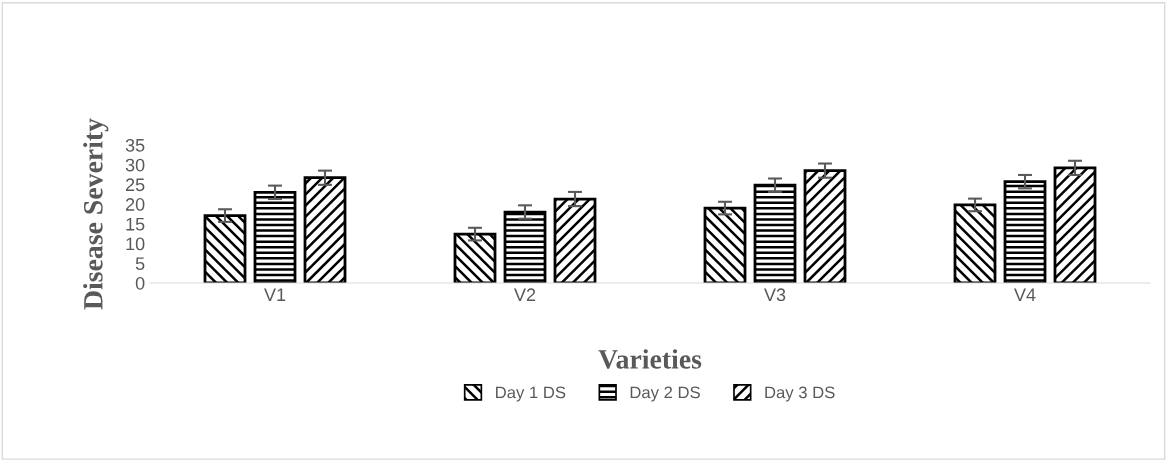  What do you see at coordinates (135, 224) in the screenshot?
I see `y-tick-label: 15` at bounding box center [135, 224].